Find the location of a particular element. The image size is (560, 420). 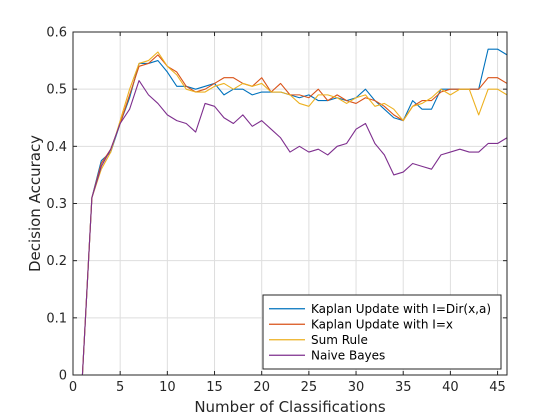

y-axis-label: Decision Accuracy is located at coordinates (35, 203).